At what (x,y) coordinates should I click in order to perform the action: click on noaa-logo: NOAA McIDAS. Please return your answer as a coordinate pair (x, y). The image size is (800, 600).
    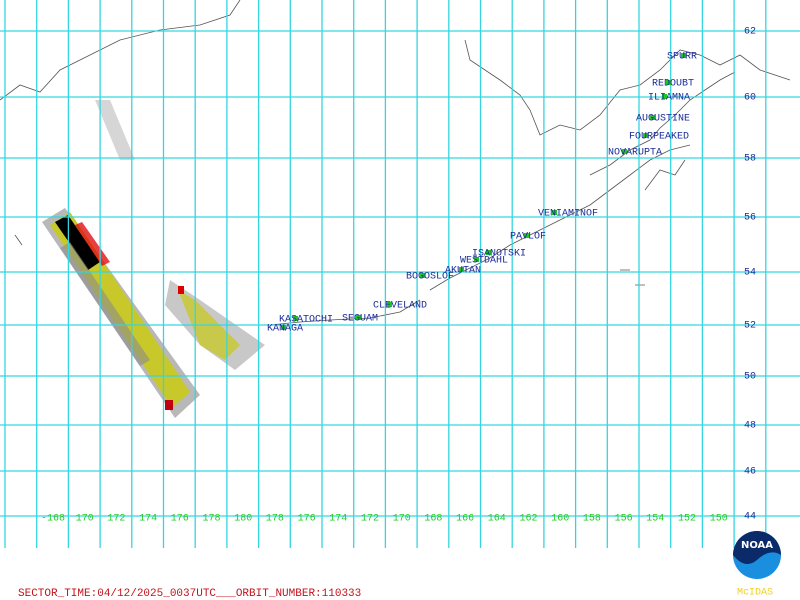
    Looking at the image, I should click on (757, 565).